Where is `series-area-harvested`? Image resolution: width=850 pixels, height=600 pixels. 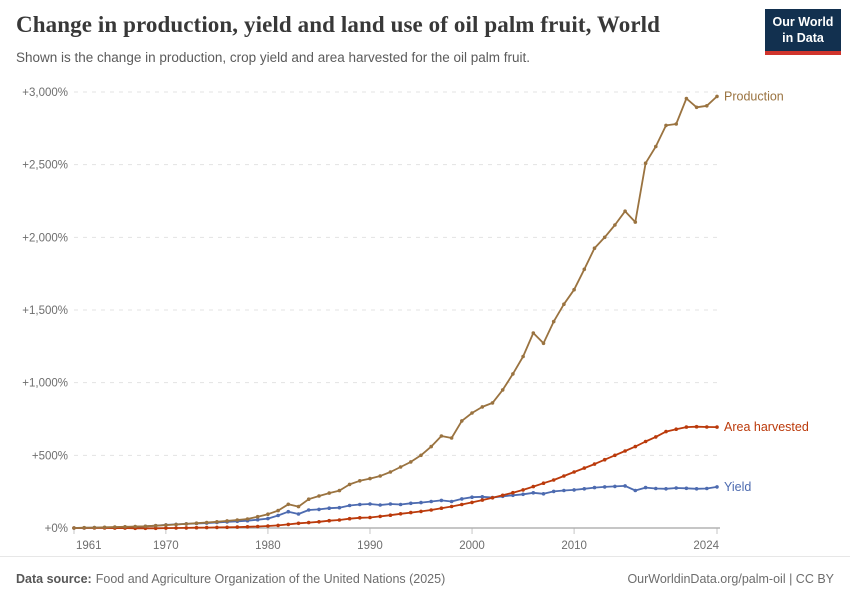
series-area-harvested is located at coordinates (395, 477).